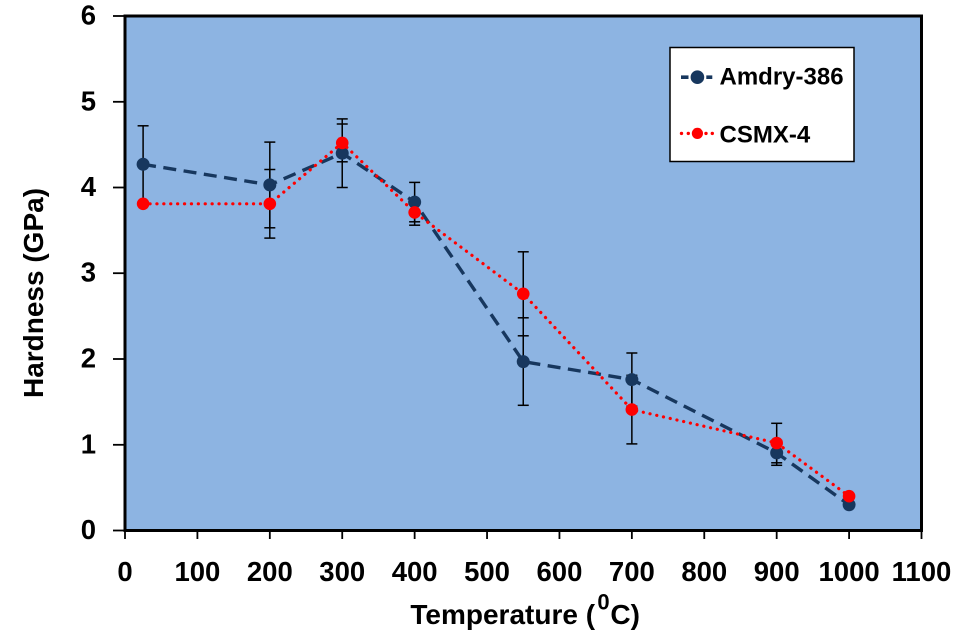 This screenshot has height=639, width=969. Describe the element at coordinates (704, 571) in the screenshot. I see `svg-text: 800` at that location.